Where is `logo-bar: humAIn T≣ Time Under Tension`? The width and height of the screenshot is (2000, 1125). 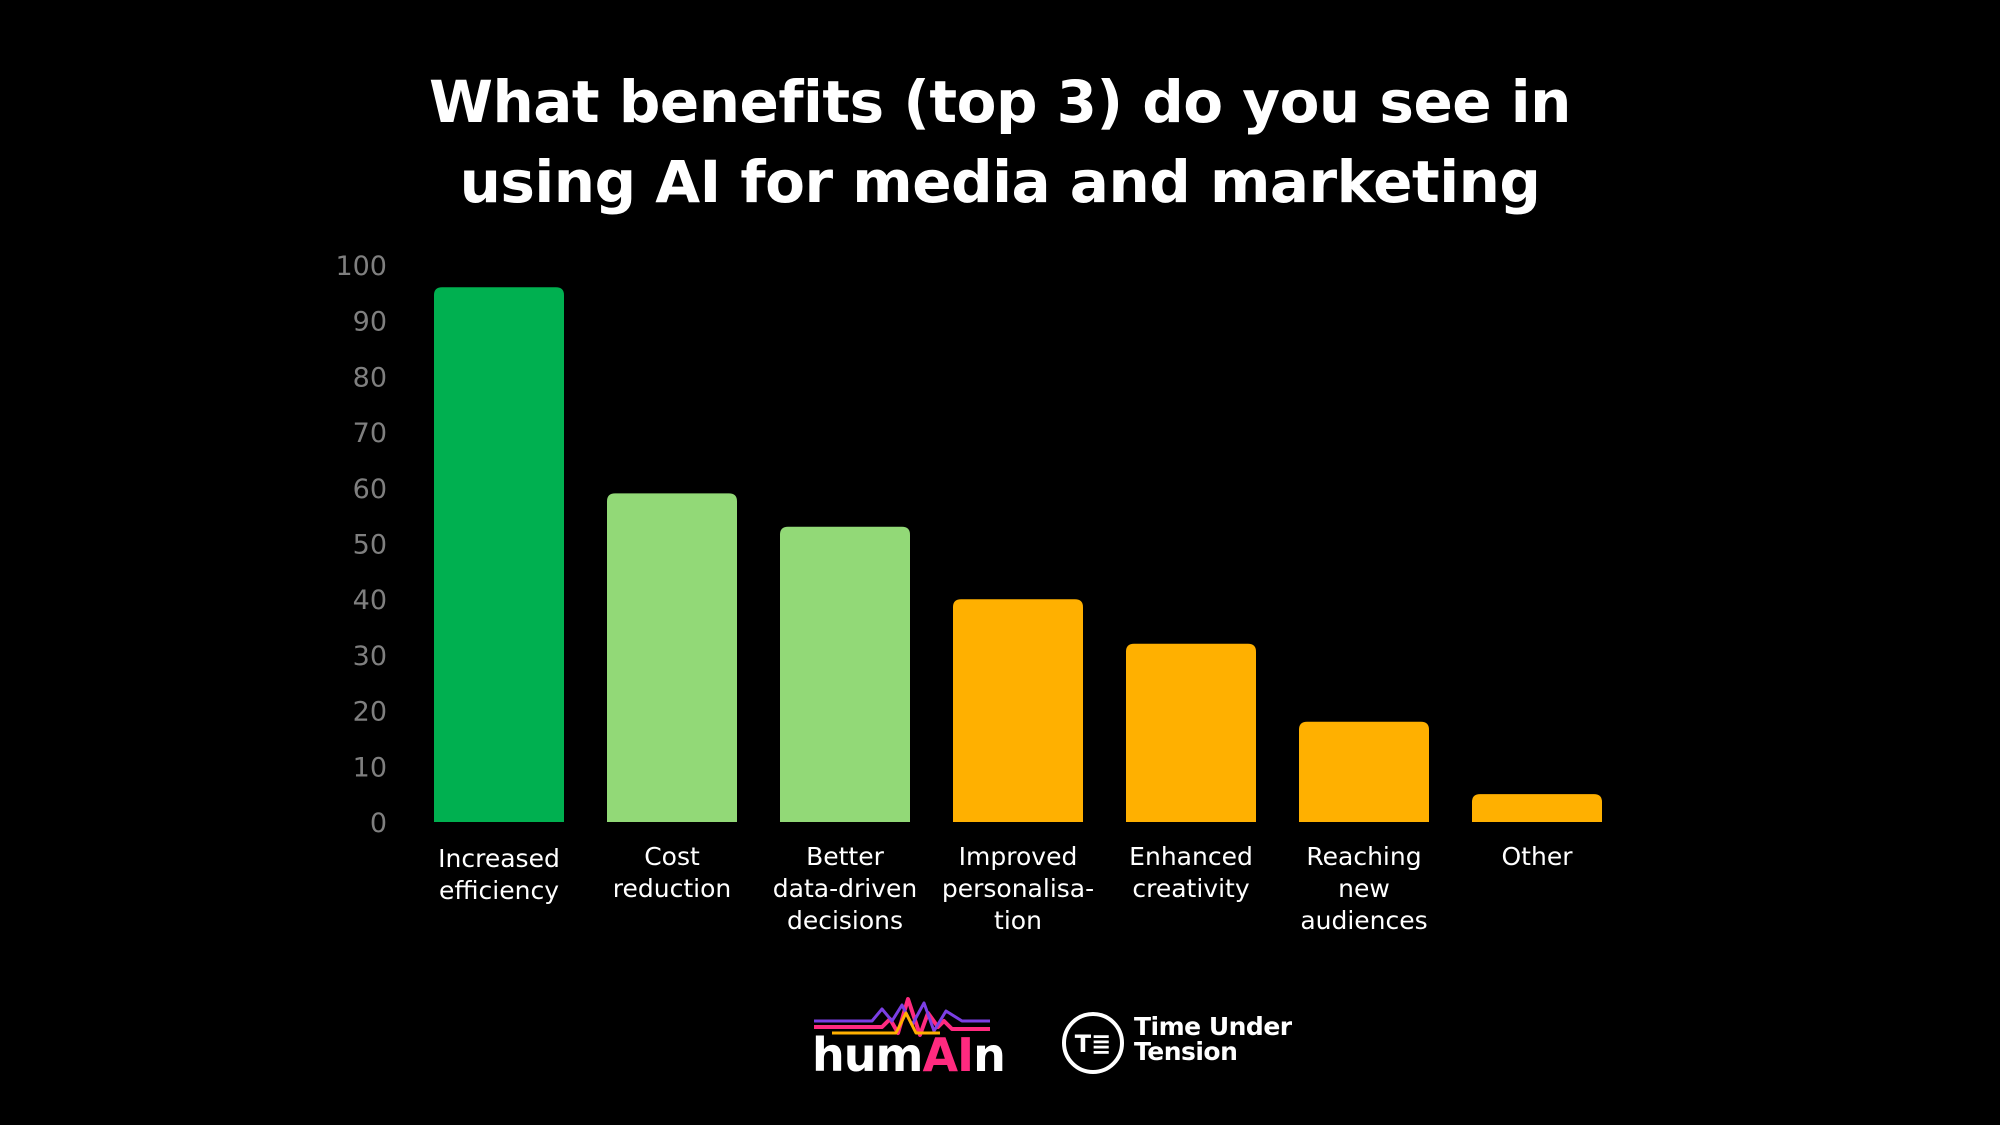 logo-bar: humAIn T≣ Time Under Tension is located at coordinates (1000, 1040).